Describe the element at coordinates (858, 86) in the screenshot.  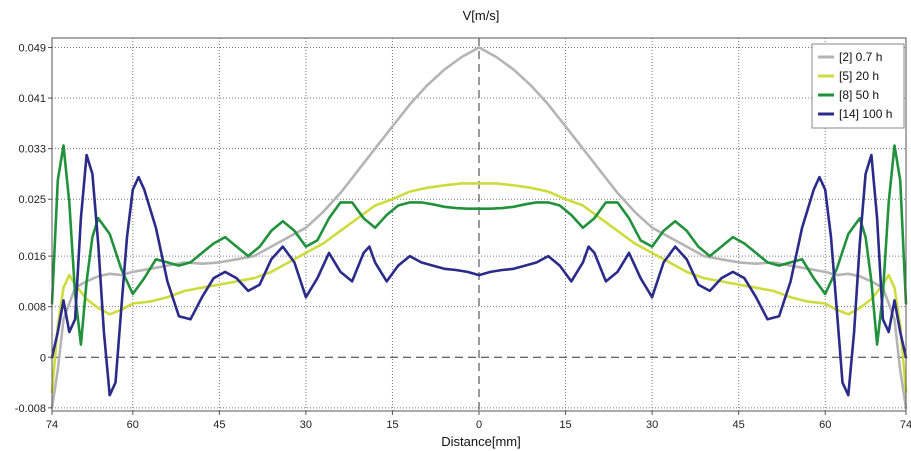
I see `legend: [2] 0.7 h [5] 20 h [8] 50 h [14] 100 h` at that location.